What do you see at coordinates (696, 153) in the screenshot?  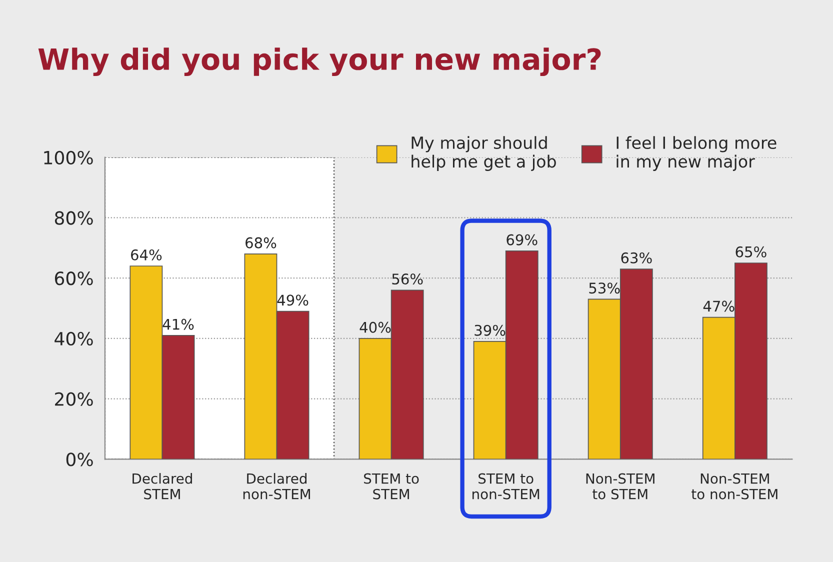 I see `legend-label: I feel I belong more in my new major` at bounding box center [696, 153].